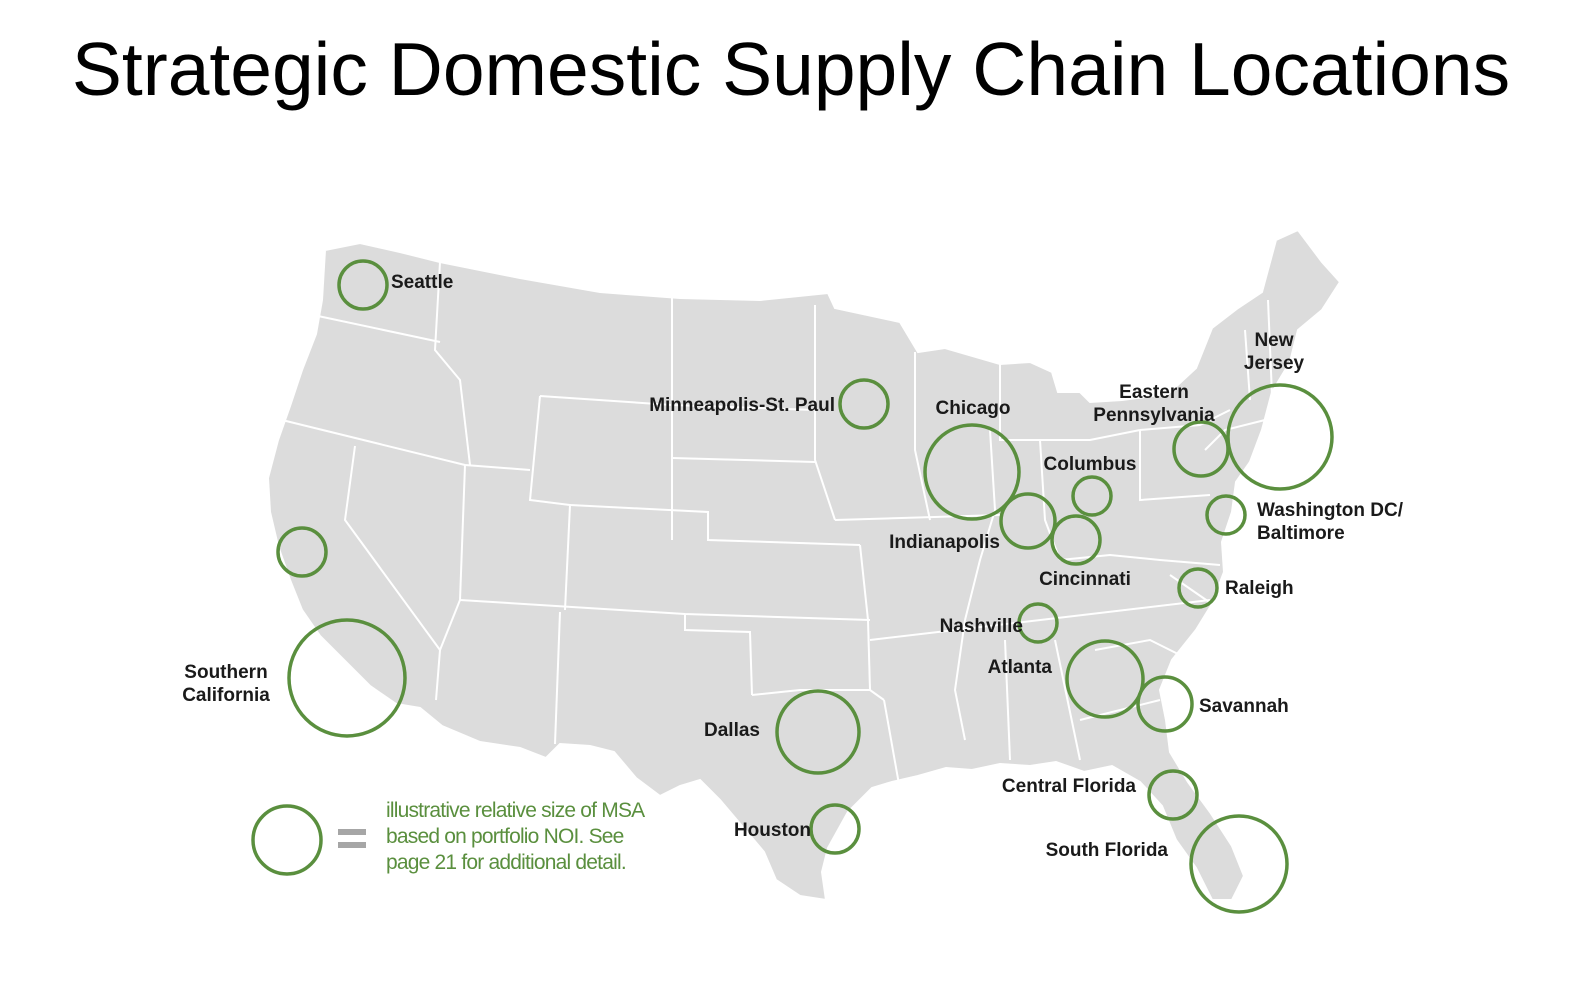  I want to click on label-chicago: Chicago, so click(973, 408).